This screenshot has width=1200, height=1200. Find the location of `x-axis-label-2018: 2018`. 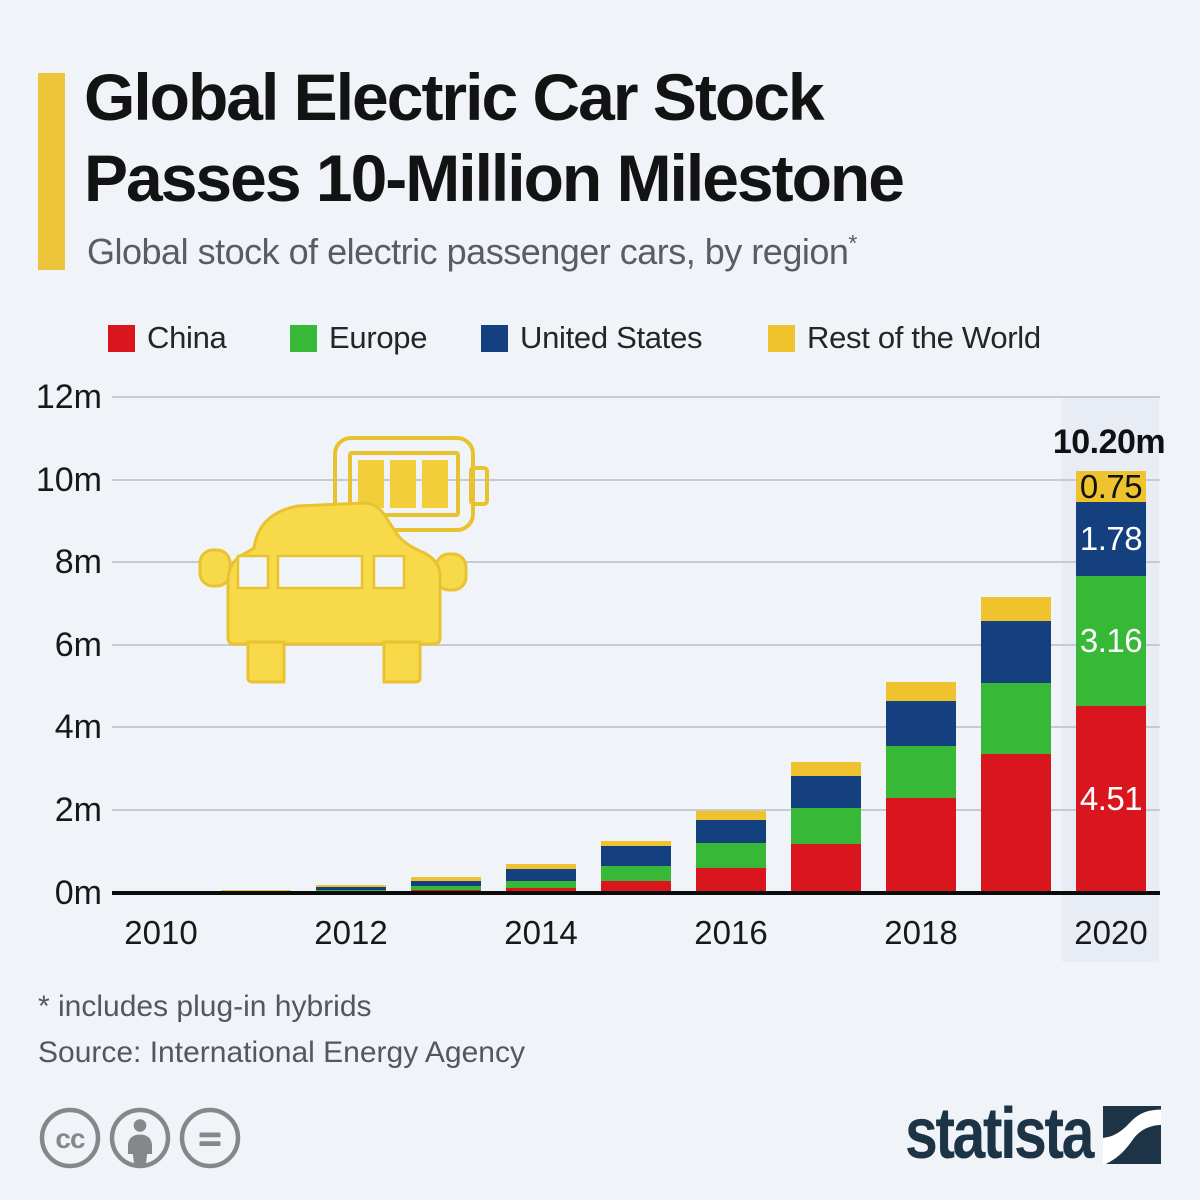

x-axis-label-2018: 2018 is located at coordinates (921, 932).